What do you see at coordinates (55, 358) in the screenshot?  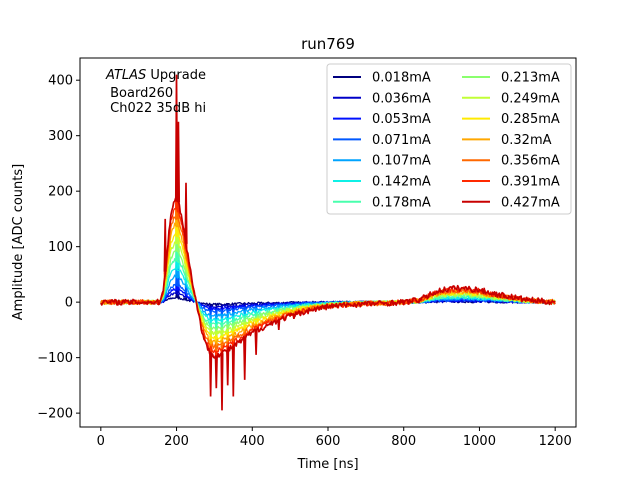 I see `y-tick-label: −100` at bounding box center [55, 358].